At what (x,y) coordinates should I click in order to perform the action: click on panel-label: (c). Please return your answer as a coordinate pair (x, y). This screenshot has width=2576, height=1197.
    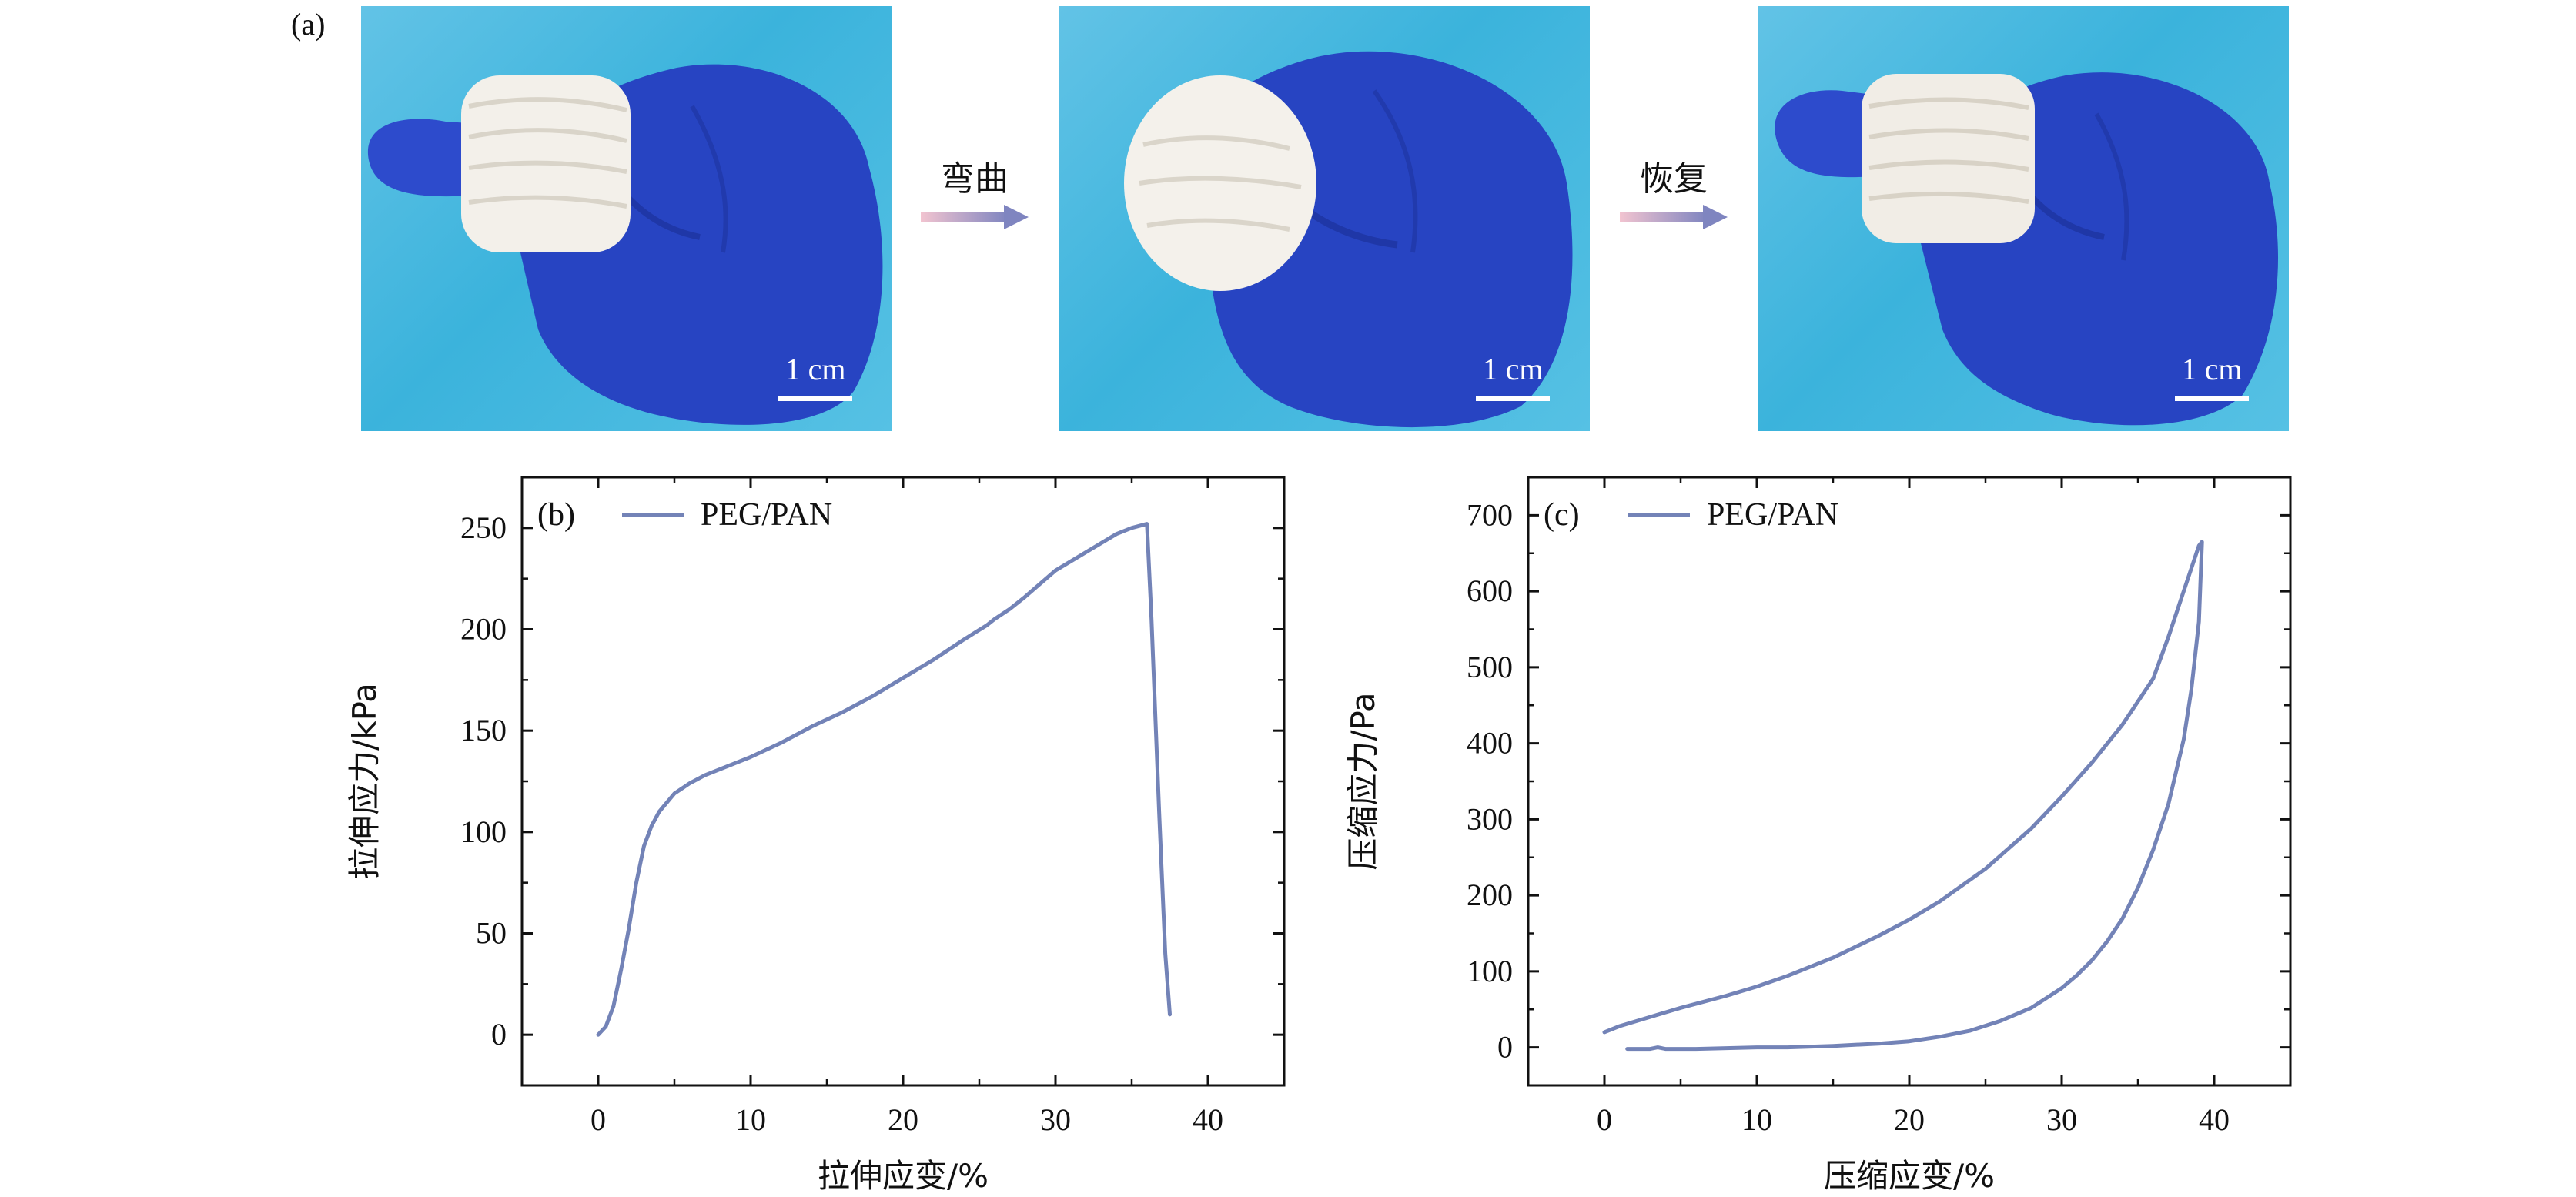
    Looking at the image, I should click on (1562, 515).